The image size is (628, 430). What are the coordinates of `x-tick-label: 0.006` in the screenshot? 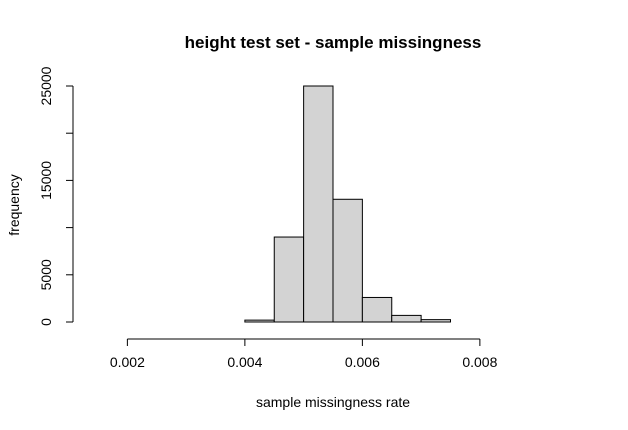 It's located at (362, 362).